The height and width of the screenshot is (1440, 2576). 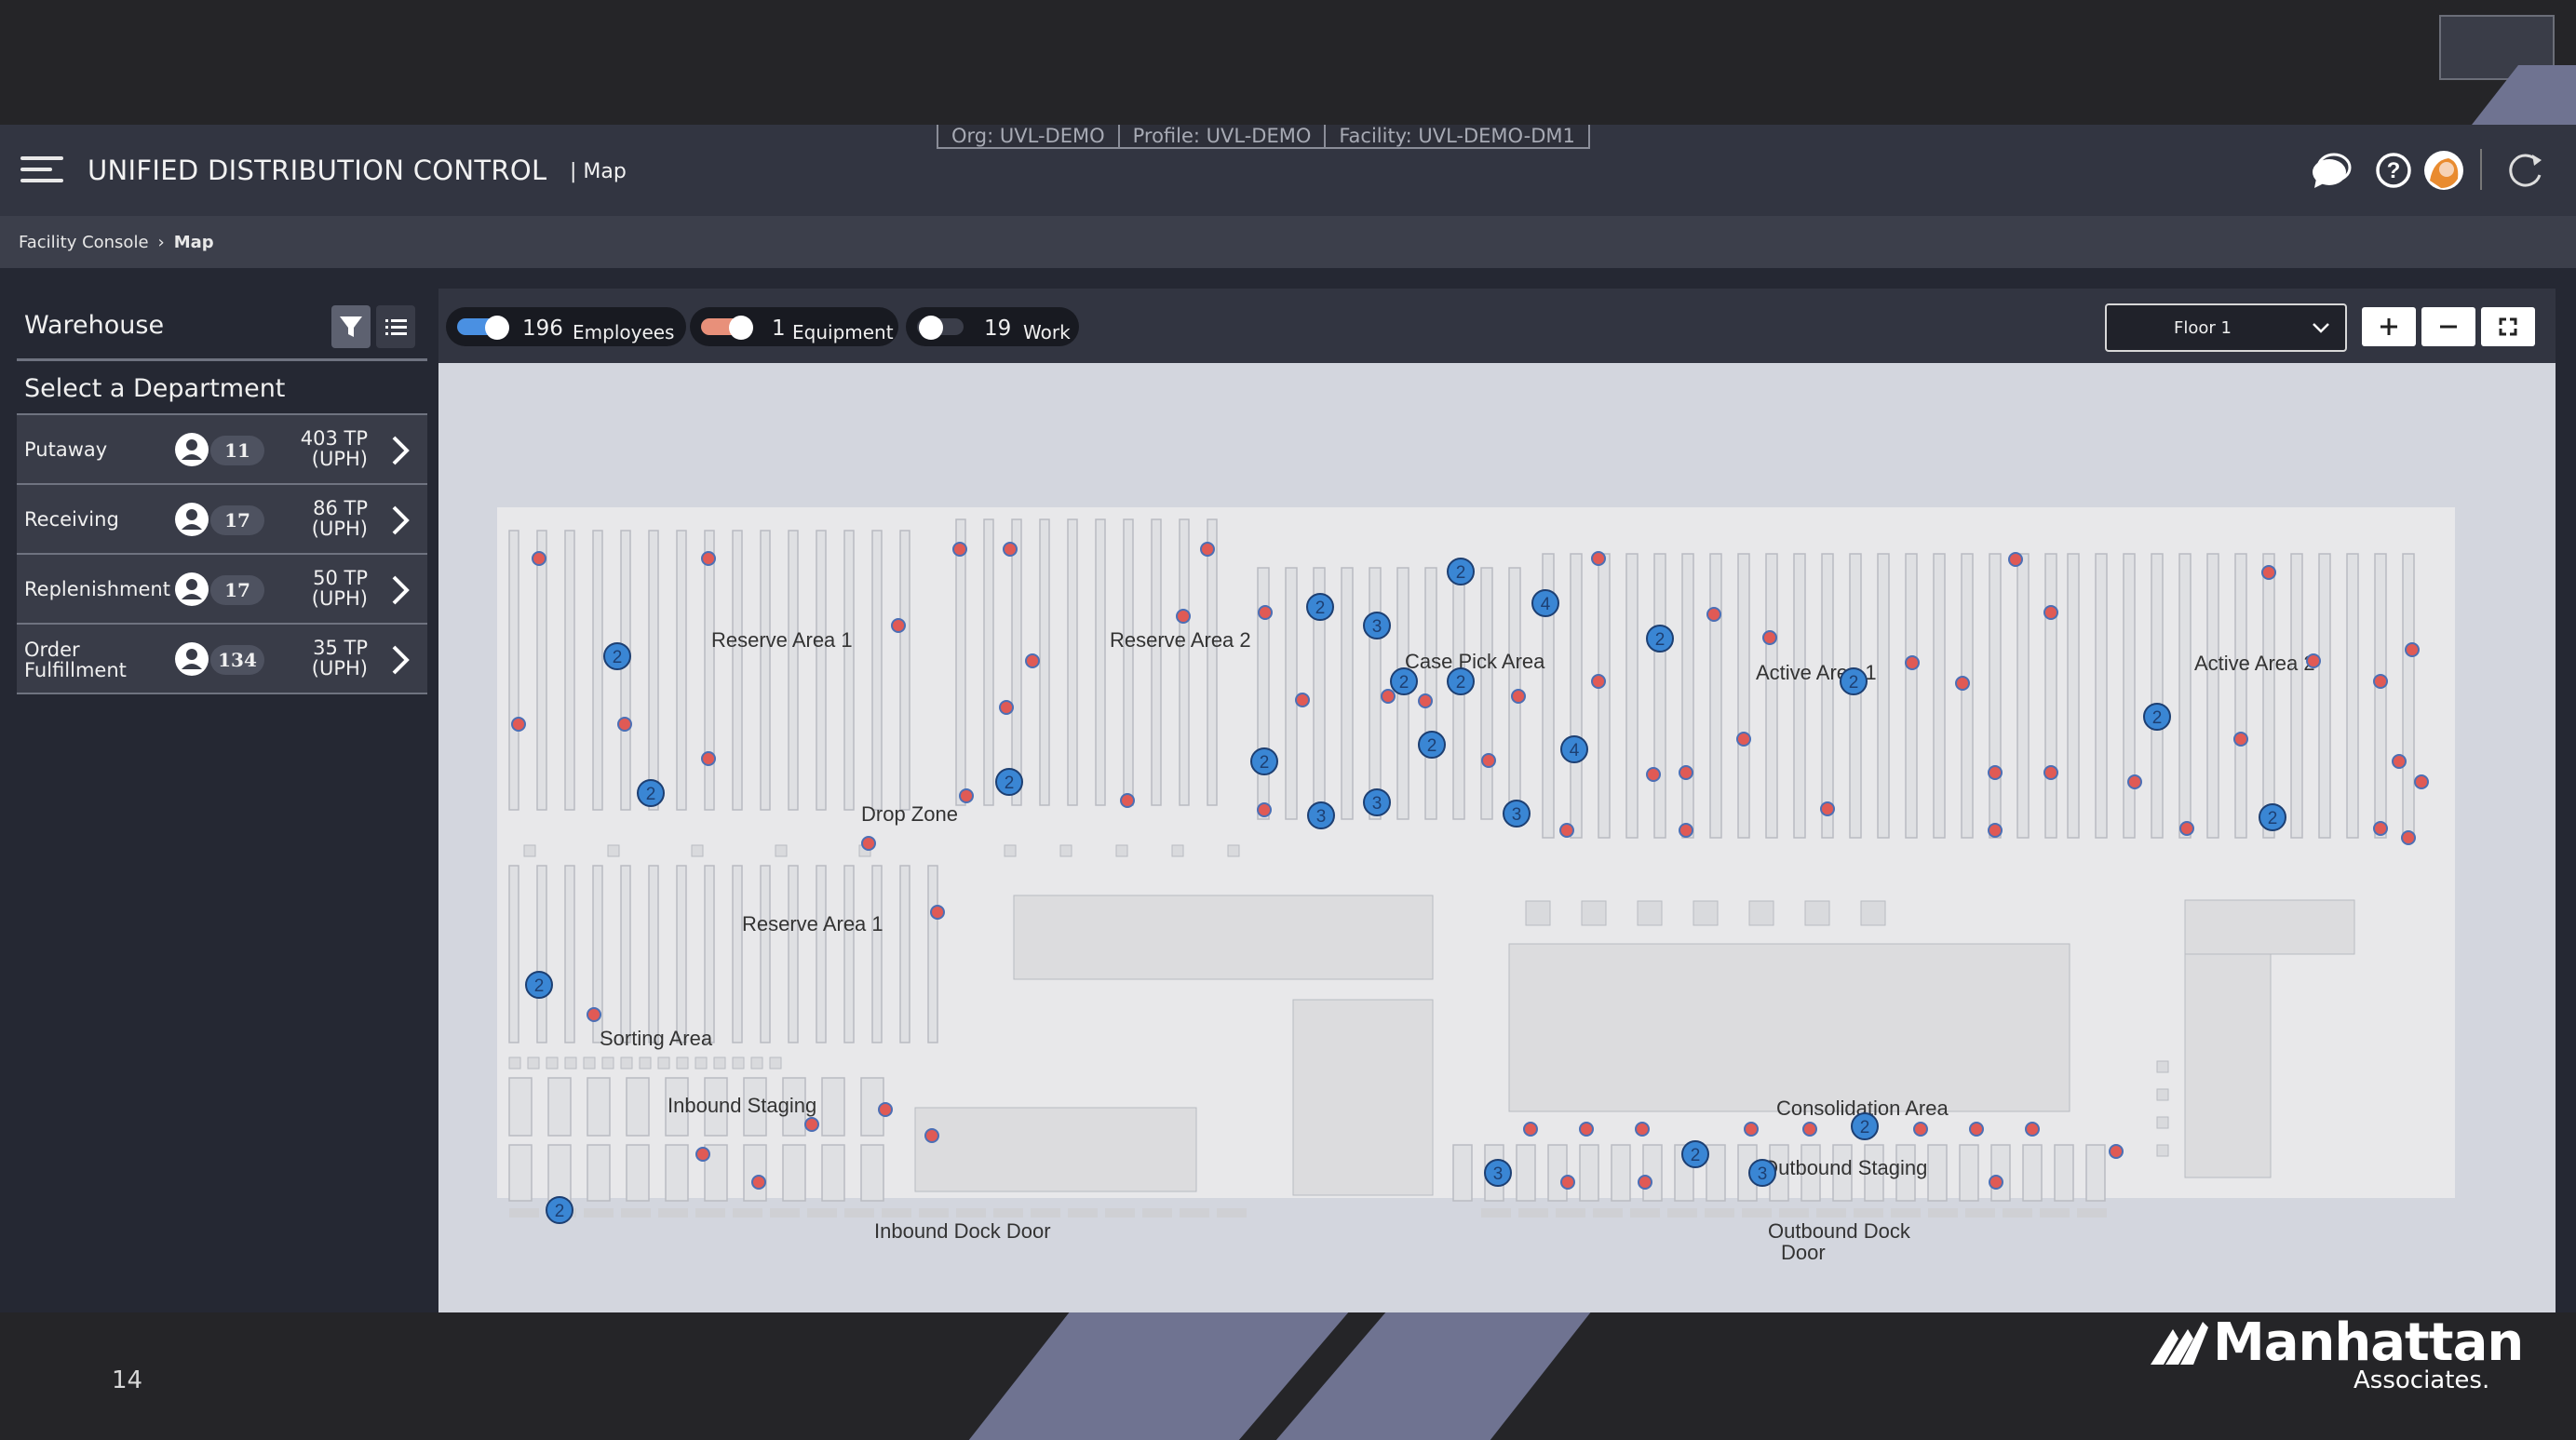 I want to click on filter-icon, so click(x=351, y=326).